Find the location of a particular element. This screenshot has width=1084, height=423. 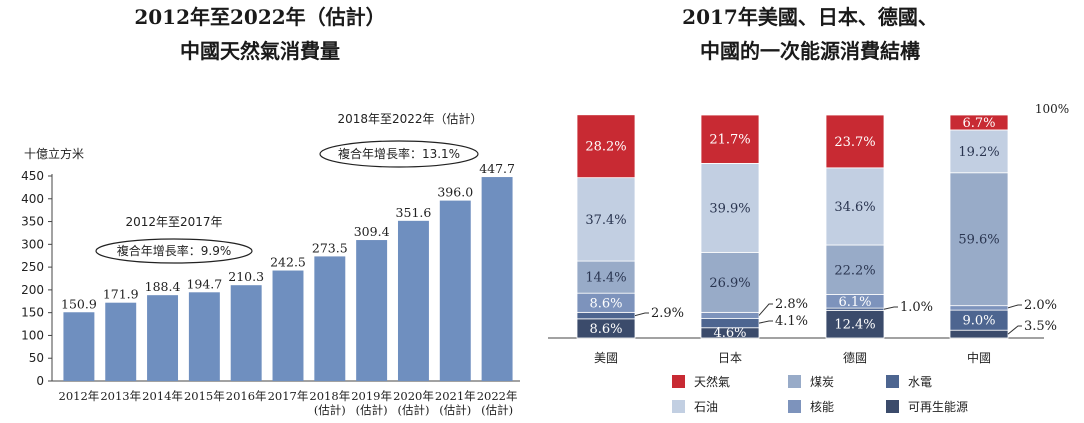

right-chart-title-line2: 中國的一次能源消費結構 is located at coordinates (810, 51).